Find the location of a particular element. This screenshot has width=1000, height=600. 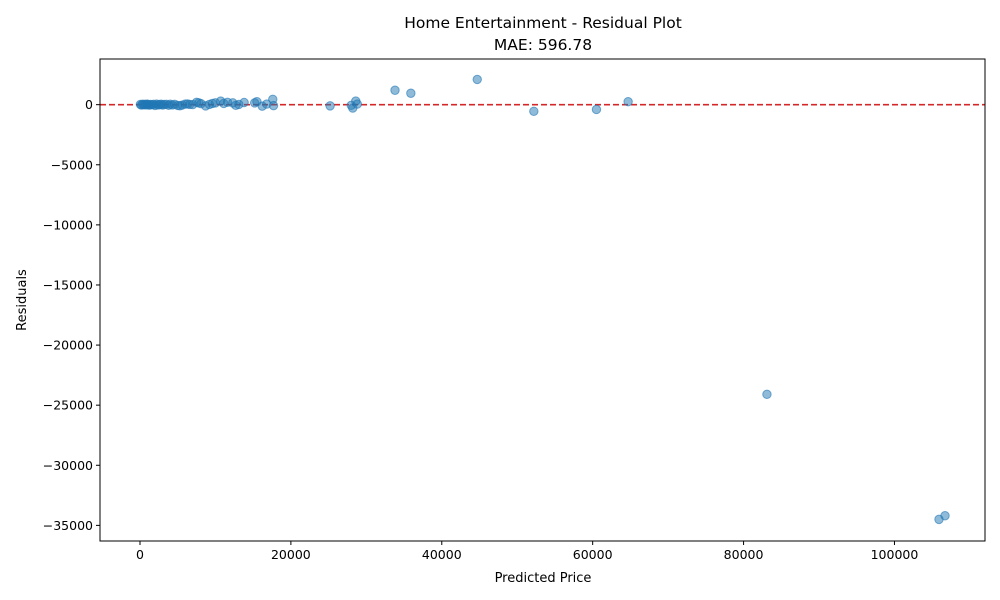

x-axis-ticks: 0 20000 40000 60000 80000 100000 is located at coordinates (527, 551).